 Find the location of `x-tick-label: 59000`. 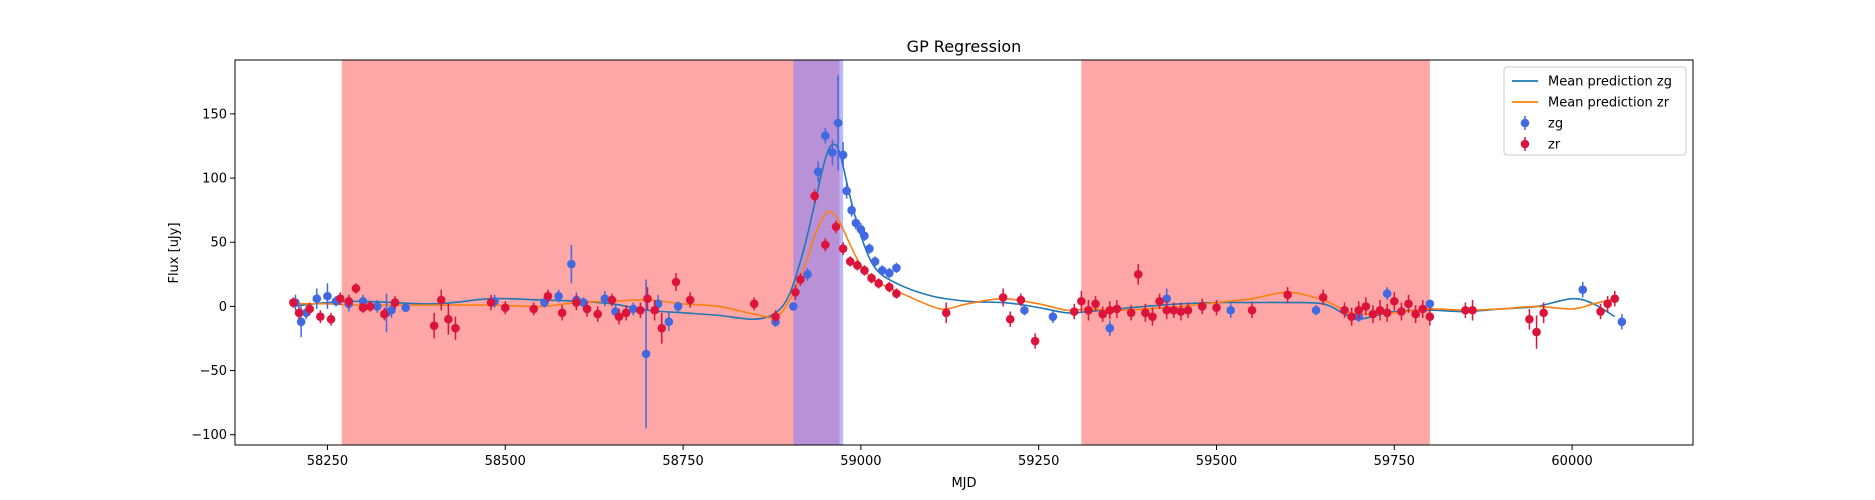

x-tick-label: 59000 is located at coordinates (860, 461).